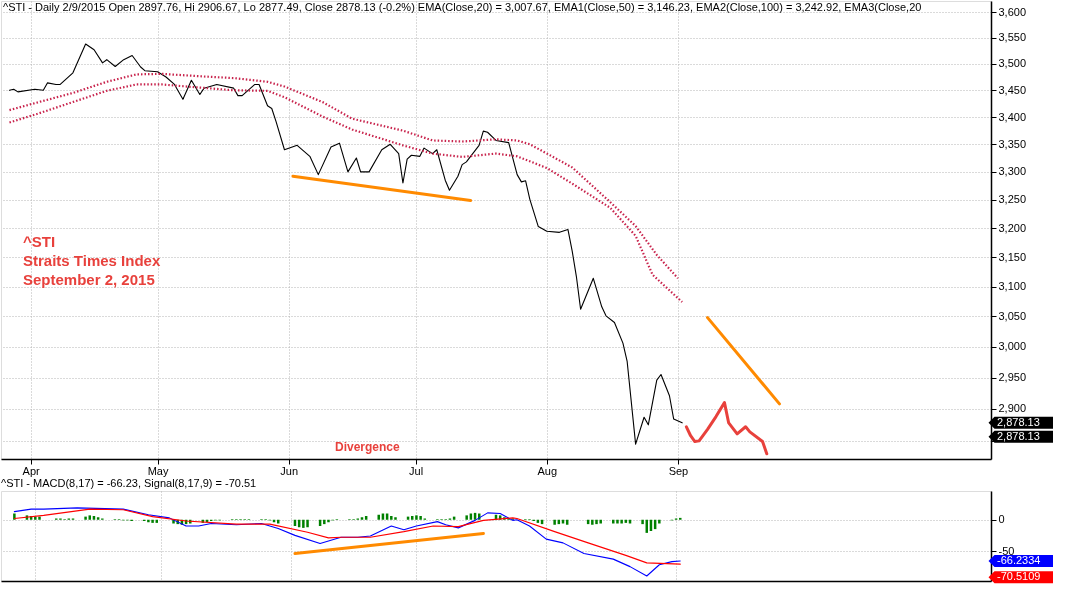 This screenshot has height=601, width=1083. What do you see at coordinates (1012, 315) in the screenshot?
I see `y-tick-label: 3,050` at bounding box center [1012, 315].